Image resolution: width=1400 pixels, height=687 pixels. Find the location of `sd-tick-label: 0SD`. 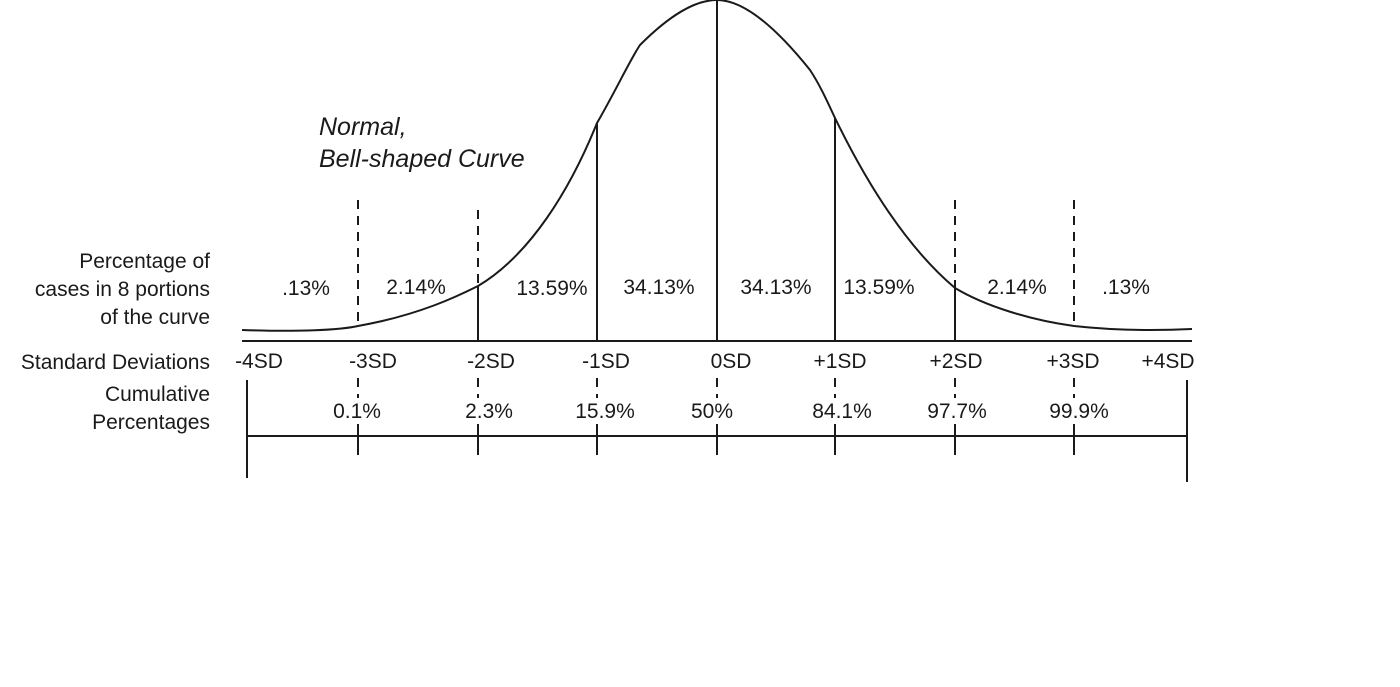

sd-tick-label: 0SD is located at coordinates (731, 361).